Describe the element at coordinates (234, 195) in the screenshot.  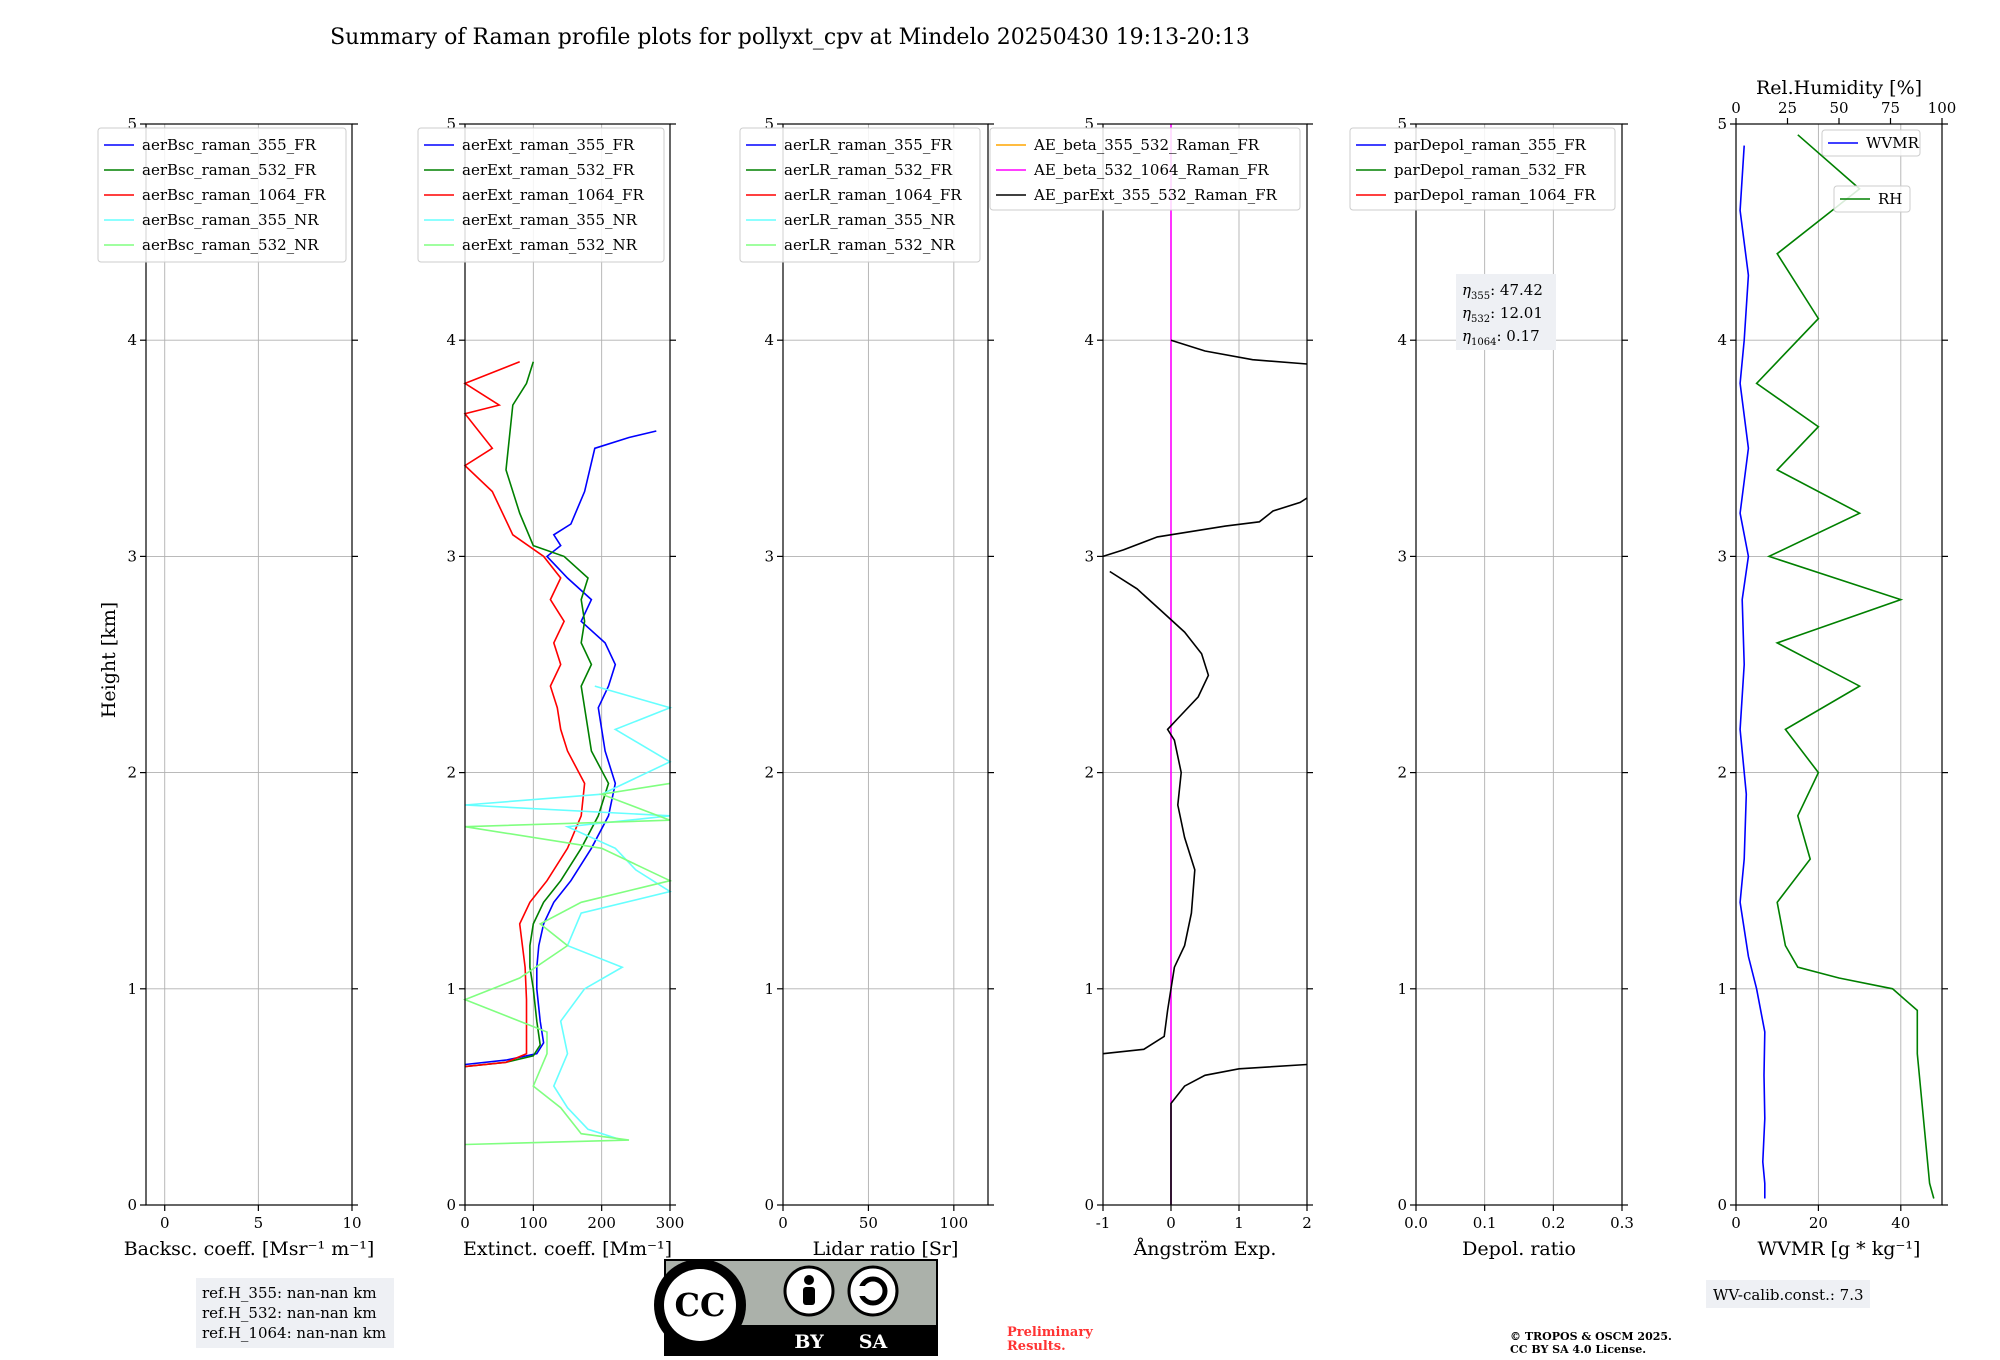
I see `legend-label: aerBsc_raman_1064_FR` at that location.